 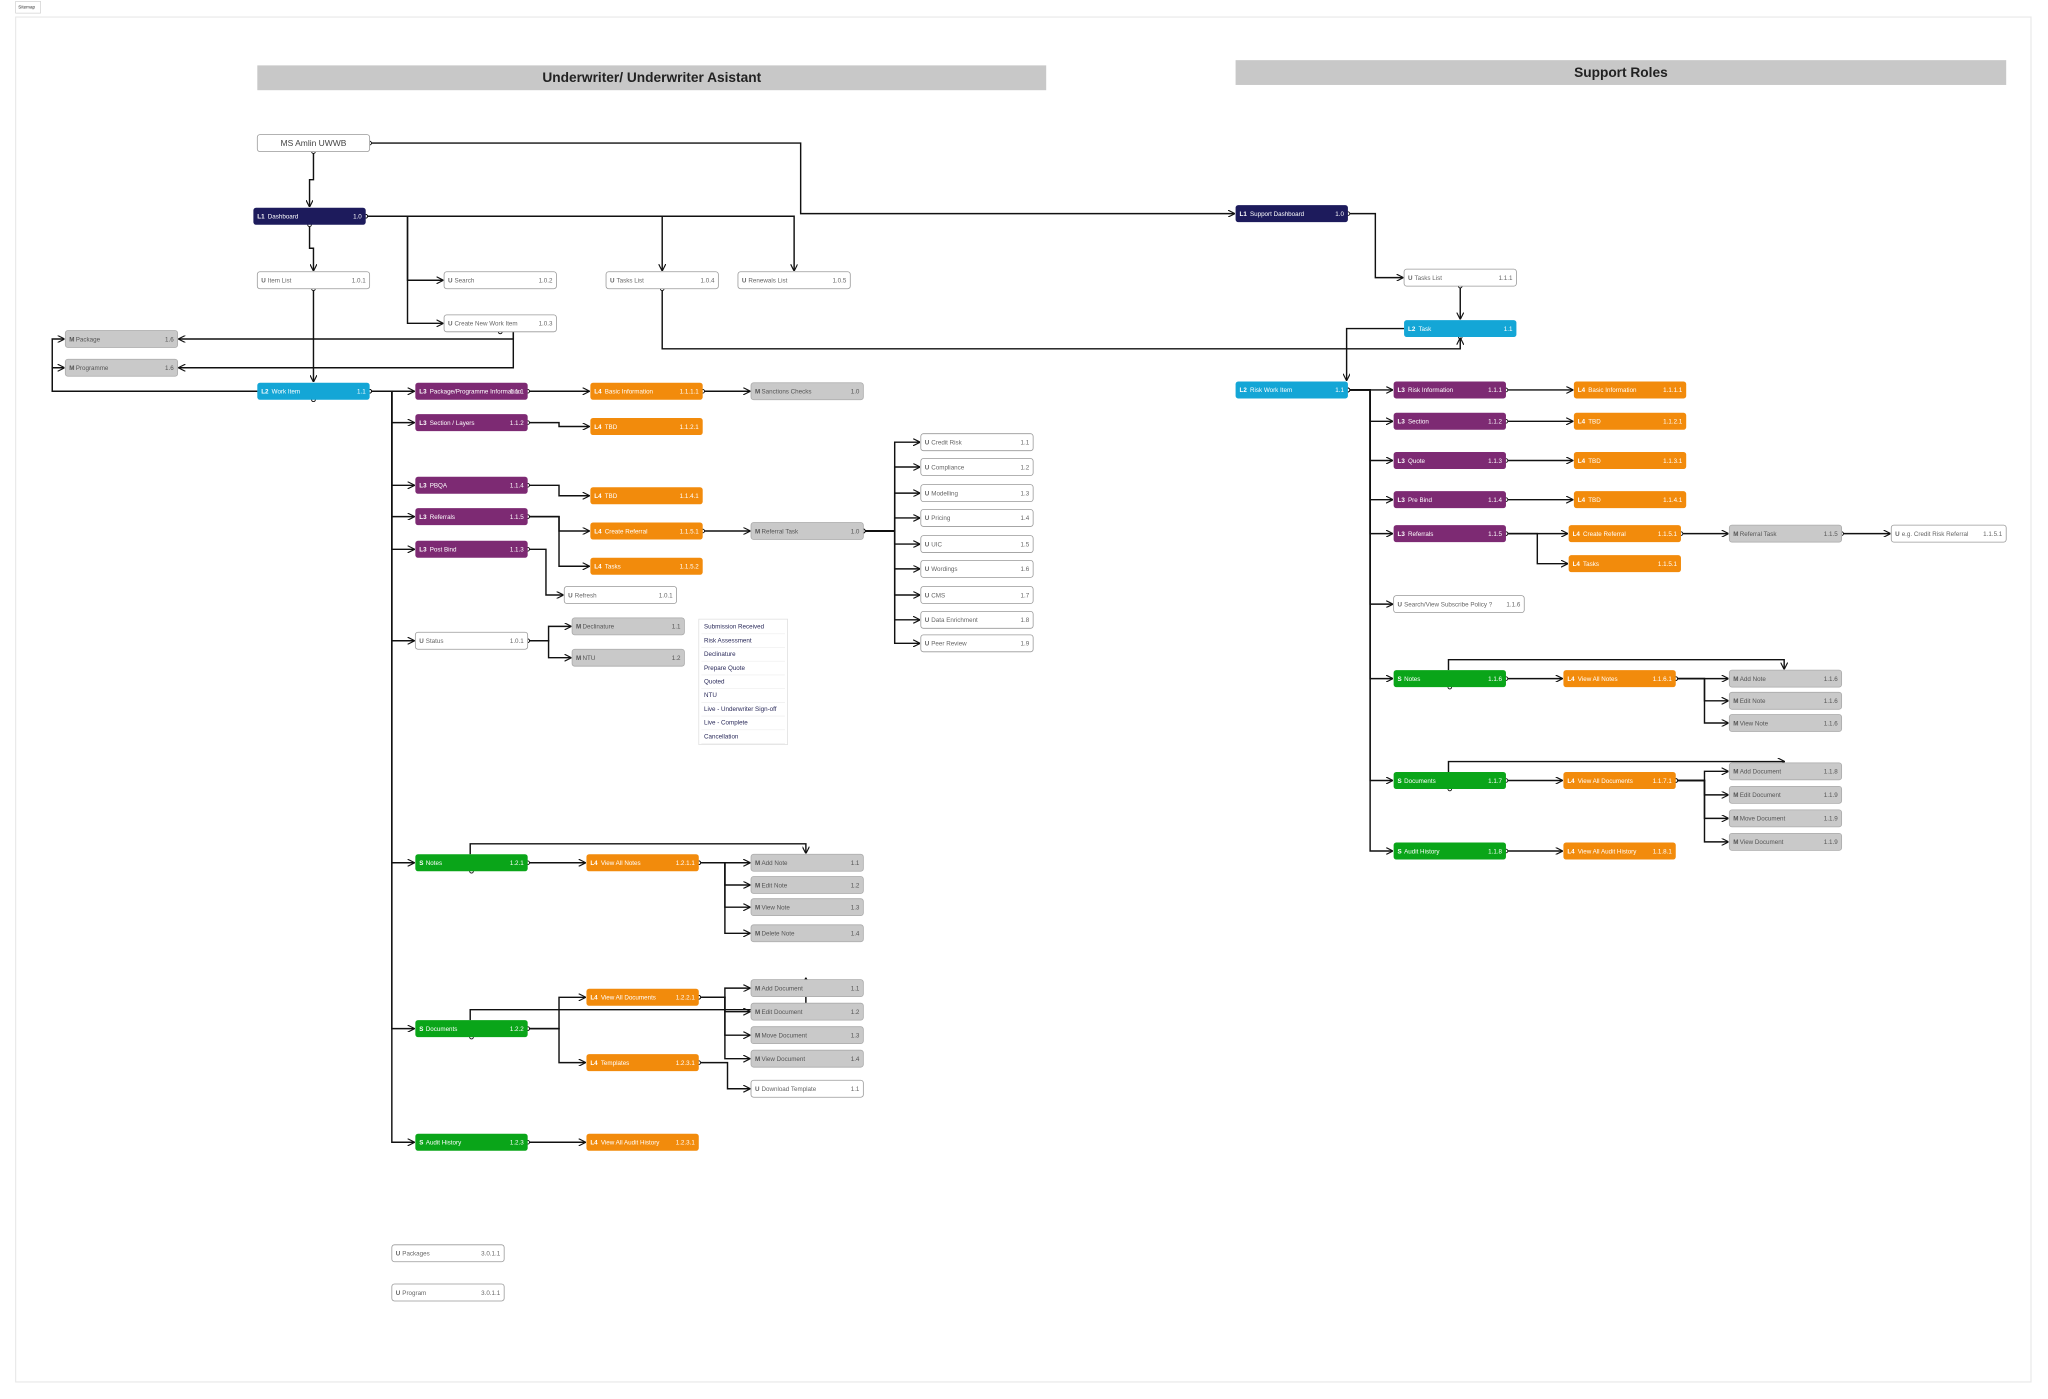 I want to click on sitemap-node: L4 TBD 1.1.3.1, so click(x=1630, y=460).